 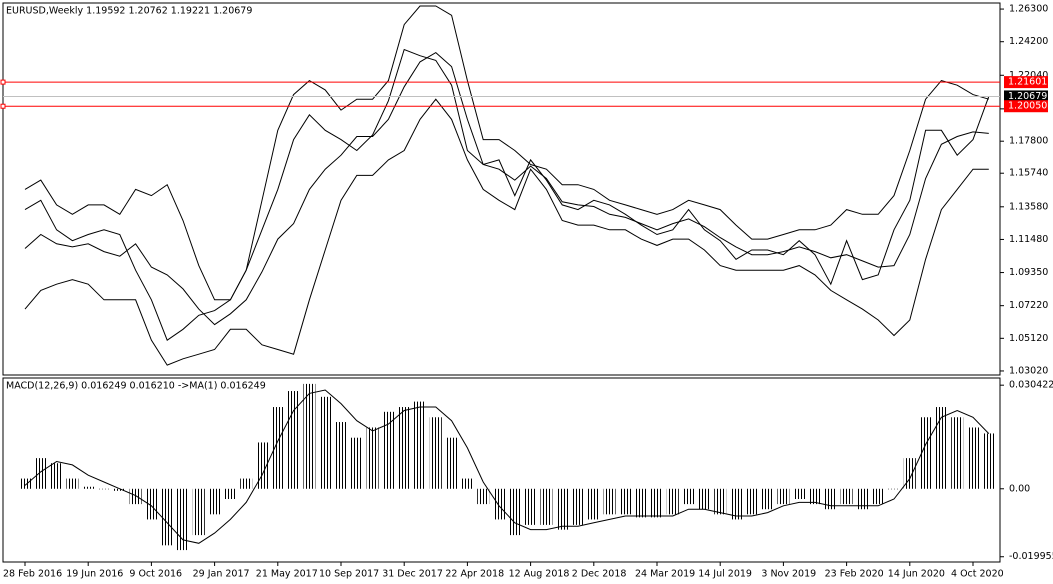 What do you see at coordinates (1031, 556) in the screenshot?
I see `y-tick-label: -0.019955` at bounding box center [1031, 556].